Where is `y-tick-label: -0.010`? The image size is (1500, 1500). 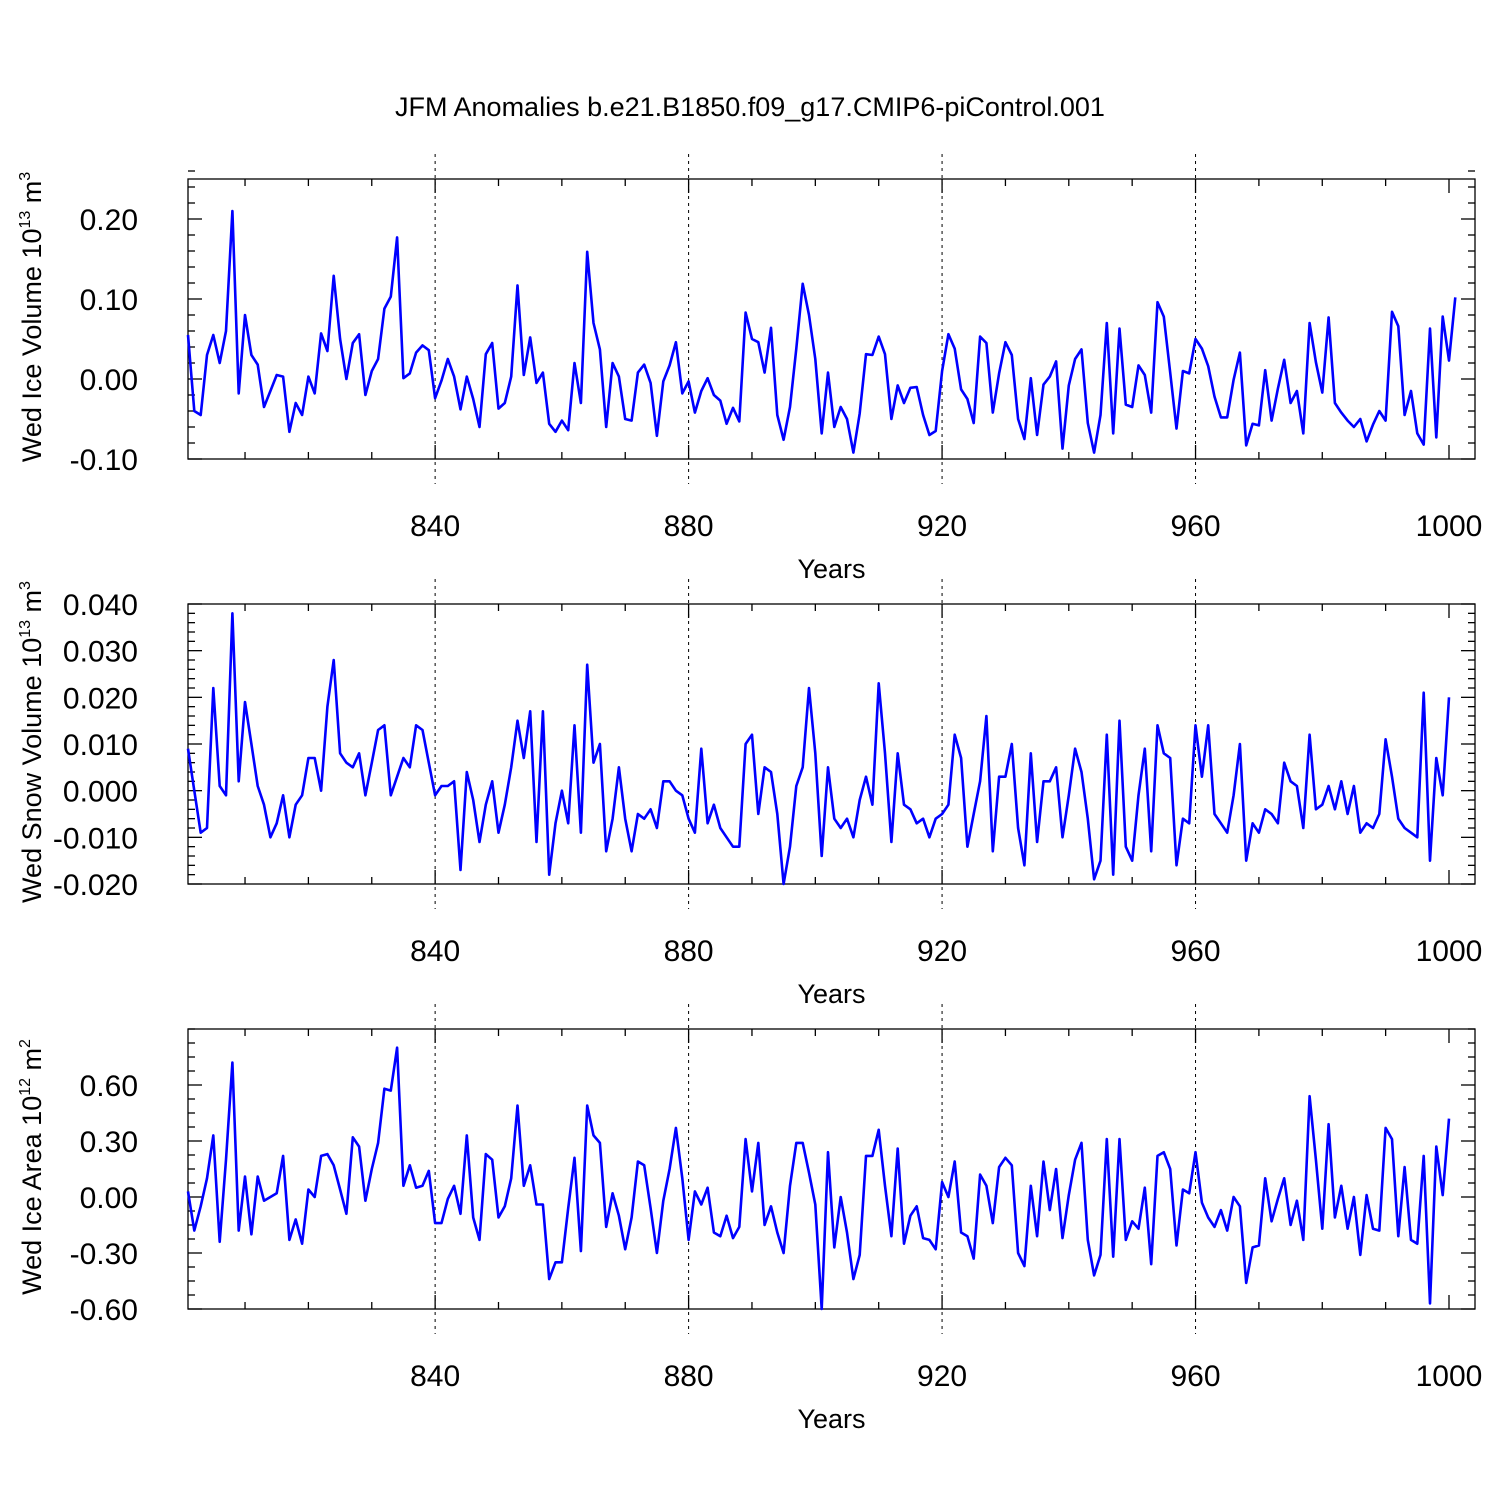
y-tick-label: -0.010 is located at coordinates (95, 838).